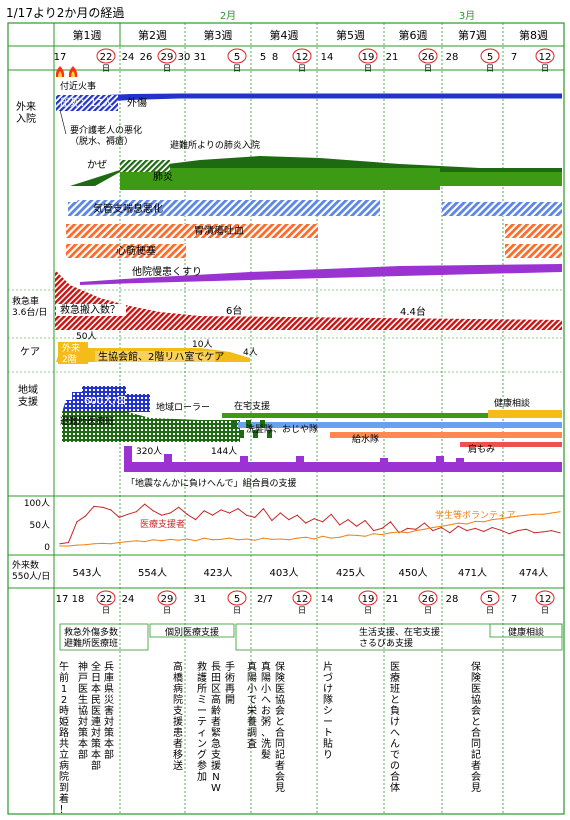  What do you see at coordinates (350, 35) in the screenshot?
I see `week-header: 第5週` at bounding box center [350, 35].